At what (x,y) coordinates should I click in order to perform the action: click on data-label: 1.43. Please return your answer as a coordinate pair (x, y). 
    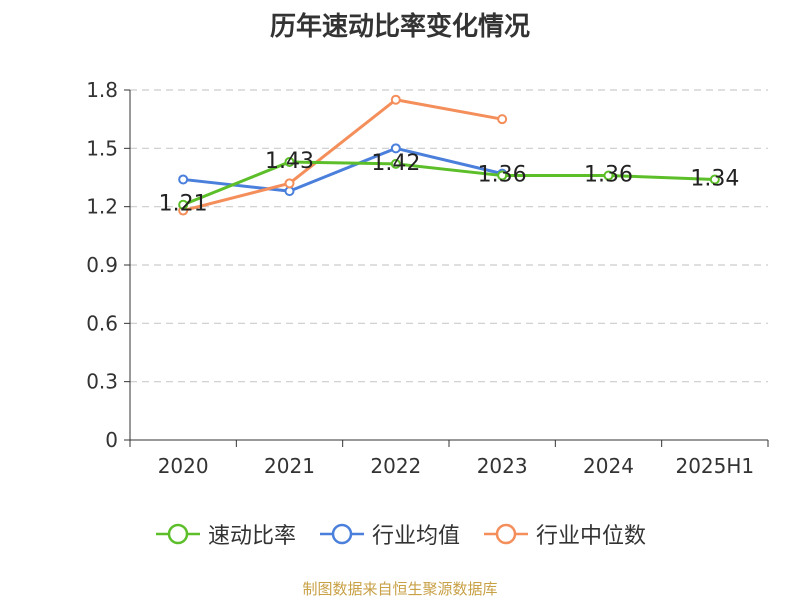
    Looking at the image, I should click on (289, 161).